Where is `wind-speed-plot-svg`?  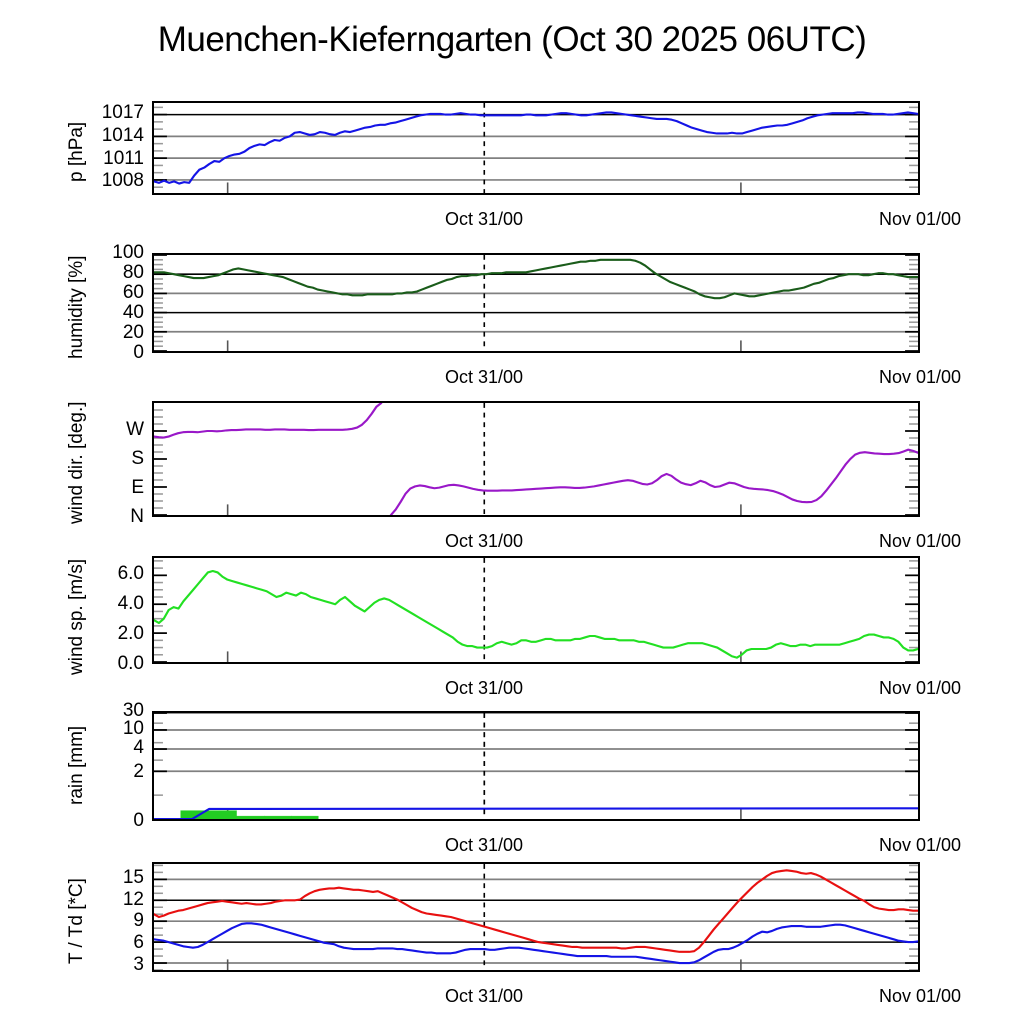
wind-speed-plot-svg is located at coordinates (536, 610).